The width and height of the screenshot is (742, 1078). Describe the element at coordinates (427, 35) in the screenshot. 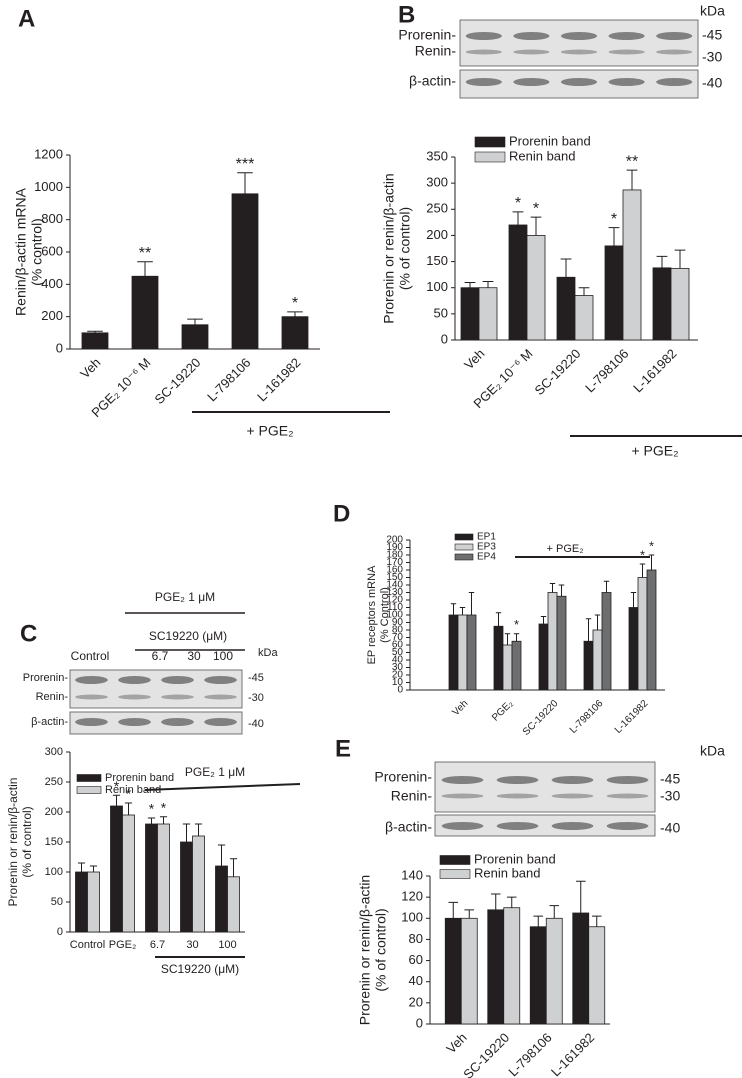

I see `blot-row-label: Prorenin-` at that location.